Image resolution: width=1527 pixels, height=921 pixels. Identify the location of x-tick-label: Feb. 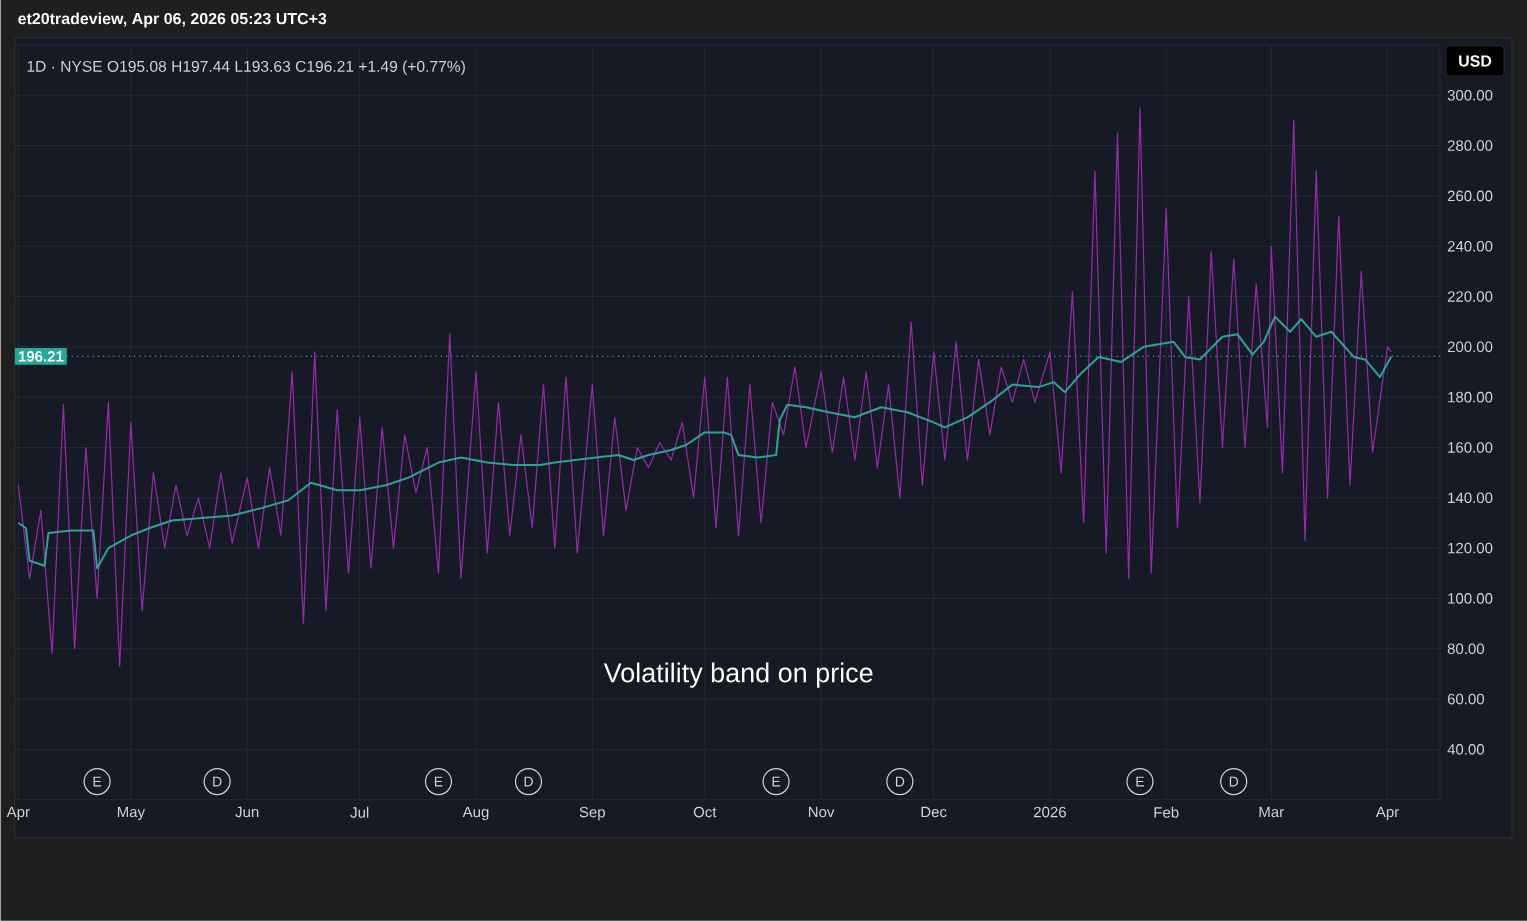
(1166, 812).